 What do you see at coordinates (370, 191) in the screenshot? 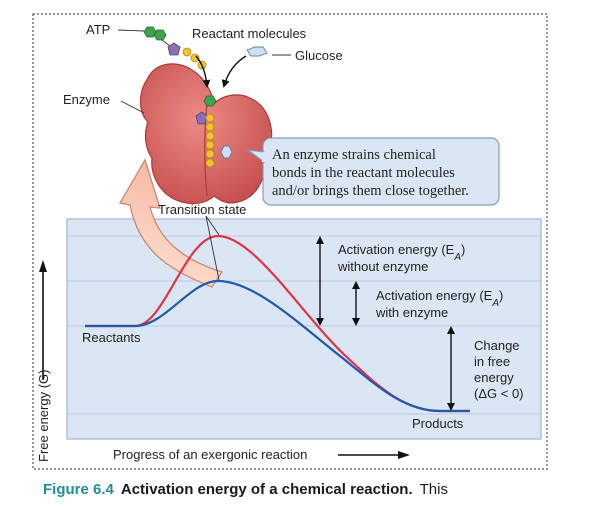
I see `callout-line-3: and/or brings them close together.` at bounding box center [370, 191].